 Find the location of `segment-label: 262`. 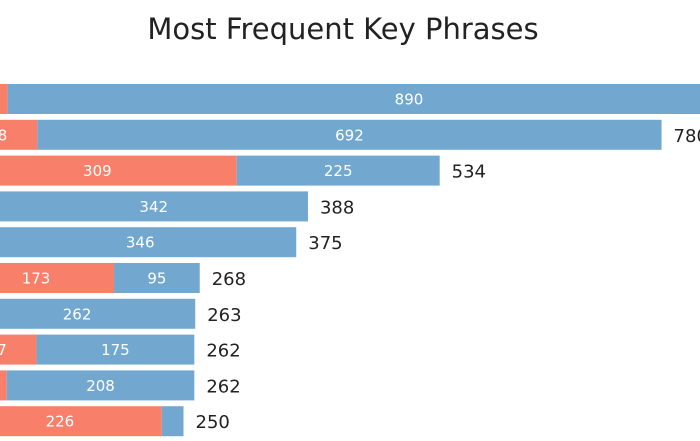

segment-label: 262 is located at coordinates (77, 314).